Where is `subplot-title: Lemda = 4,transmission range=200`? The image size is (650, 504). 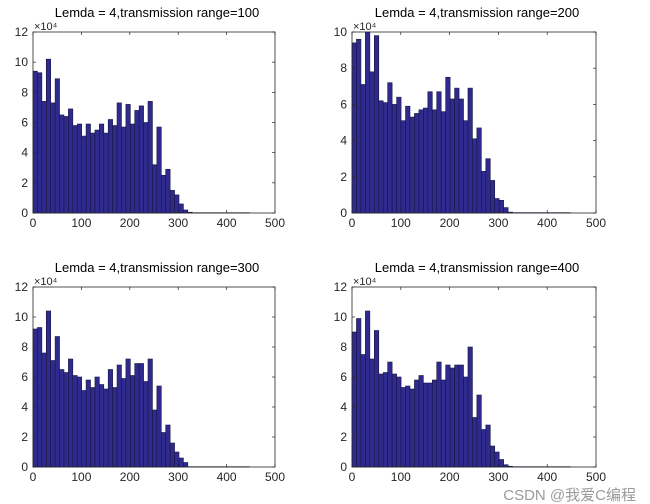
subplot-title: Lemda = 4,transmission range=200 is located at coordinates (477, 12).